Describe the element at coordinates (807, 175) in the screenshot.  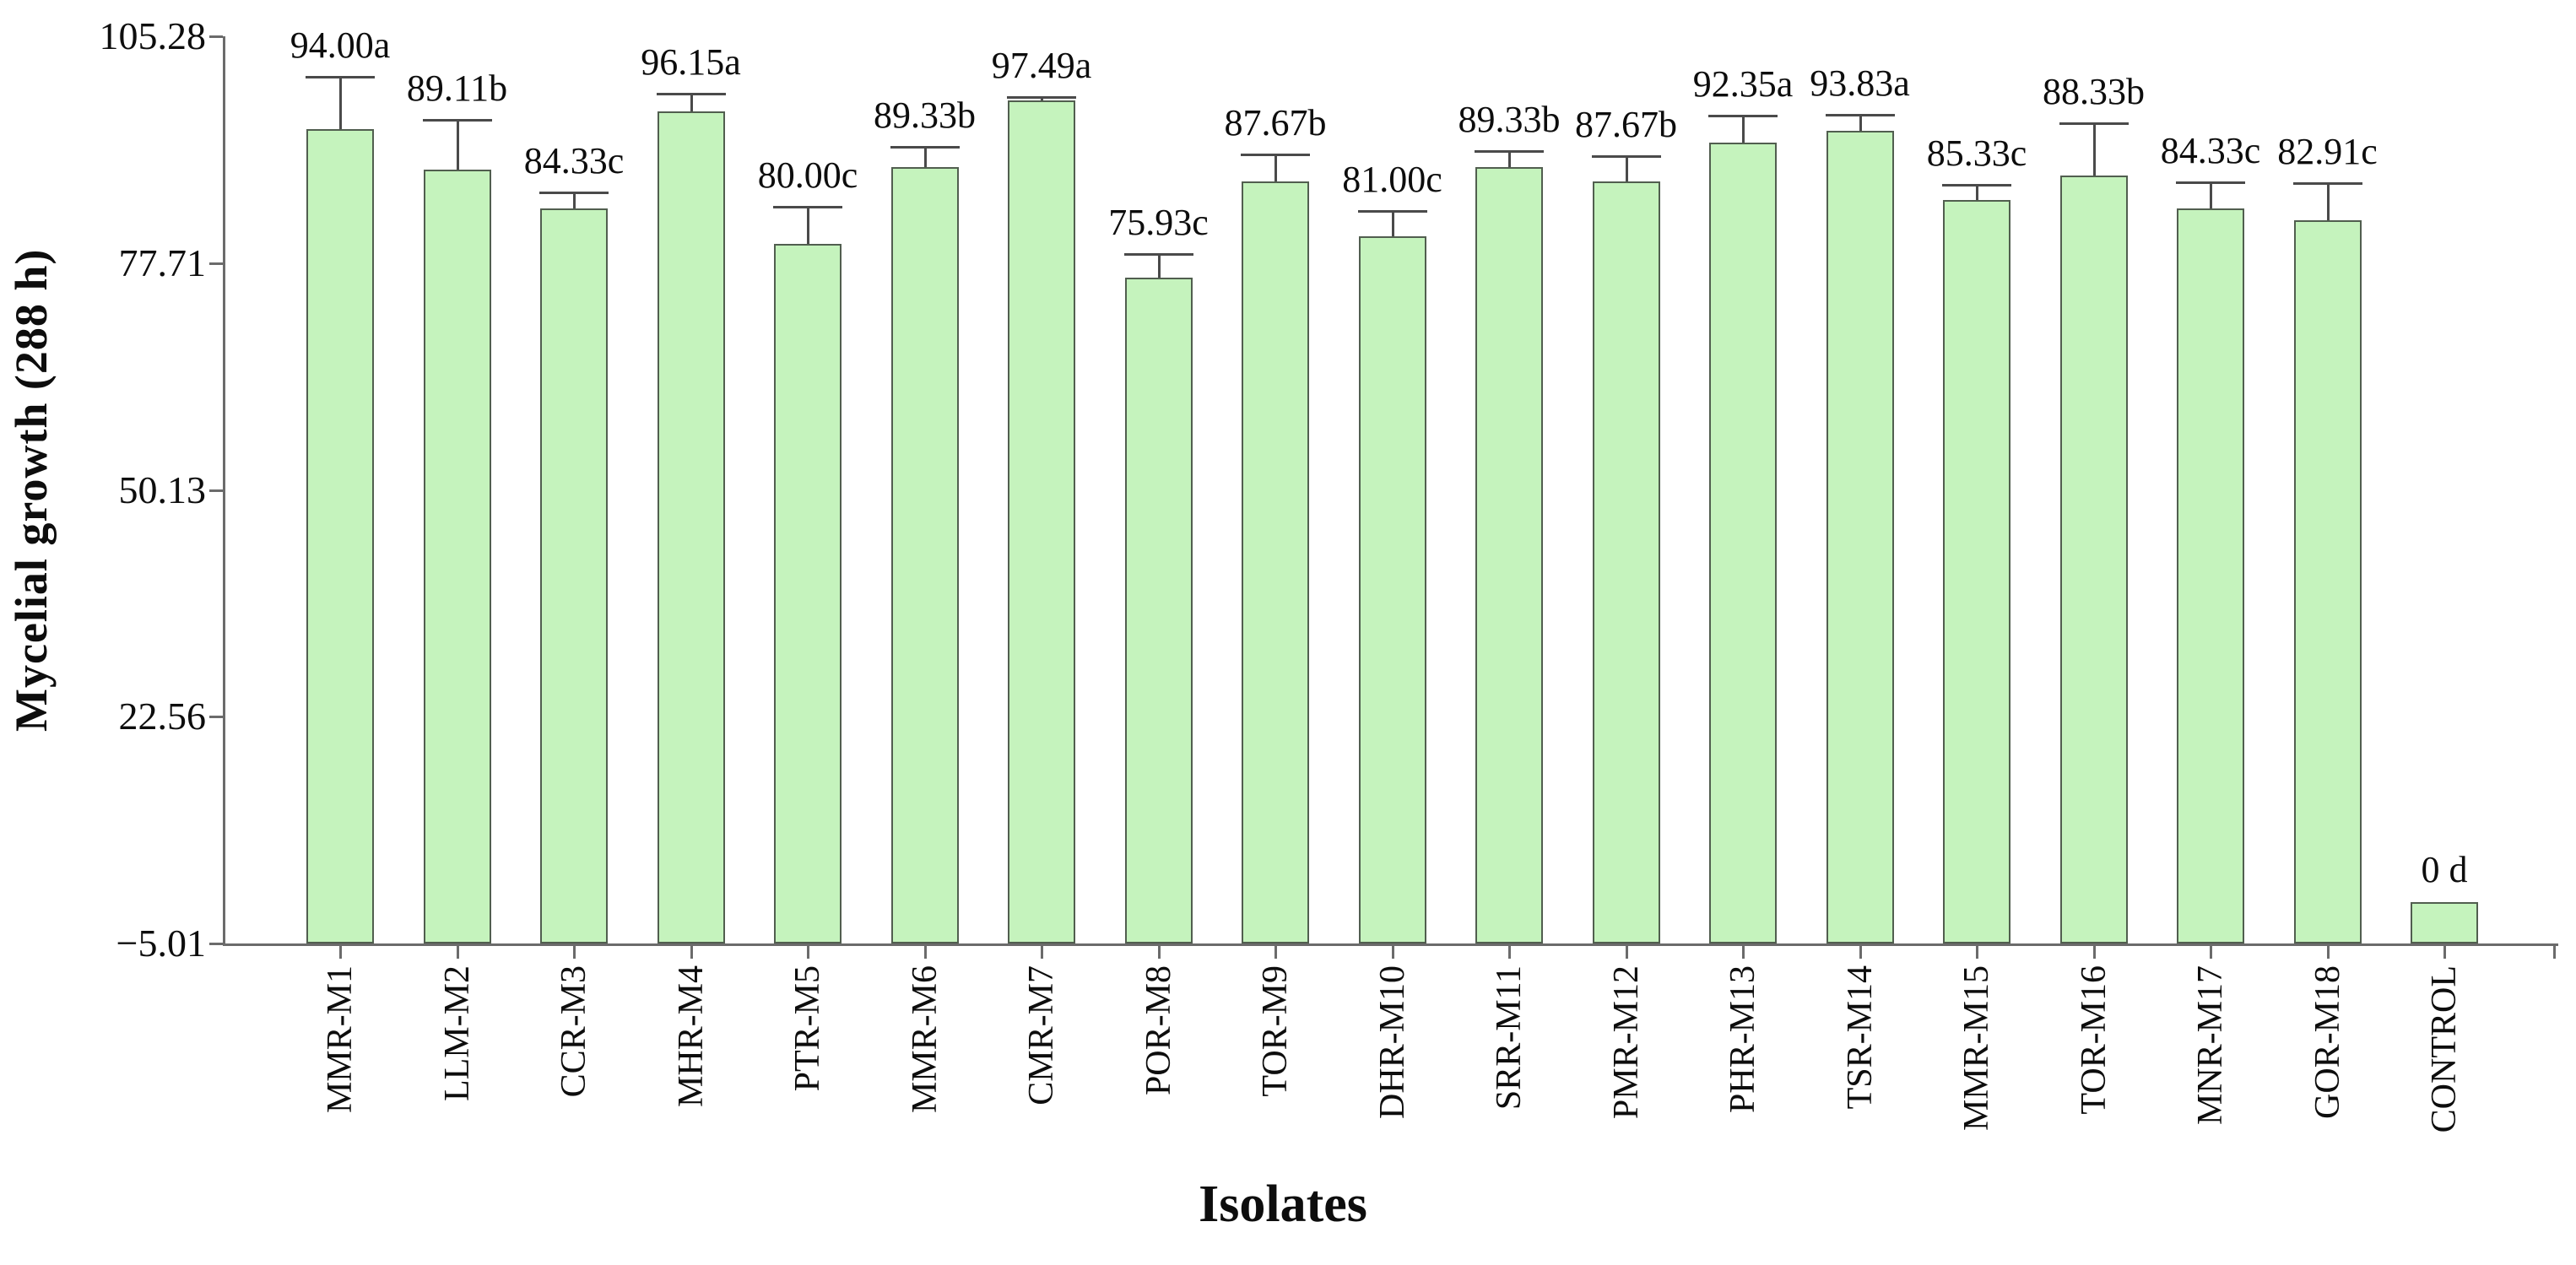
I see `bar-value-label: 80.00c` at that location.